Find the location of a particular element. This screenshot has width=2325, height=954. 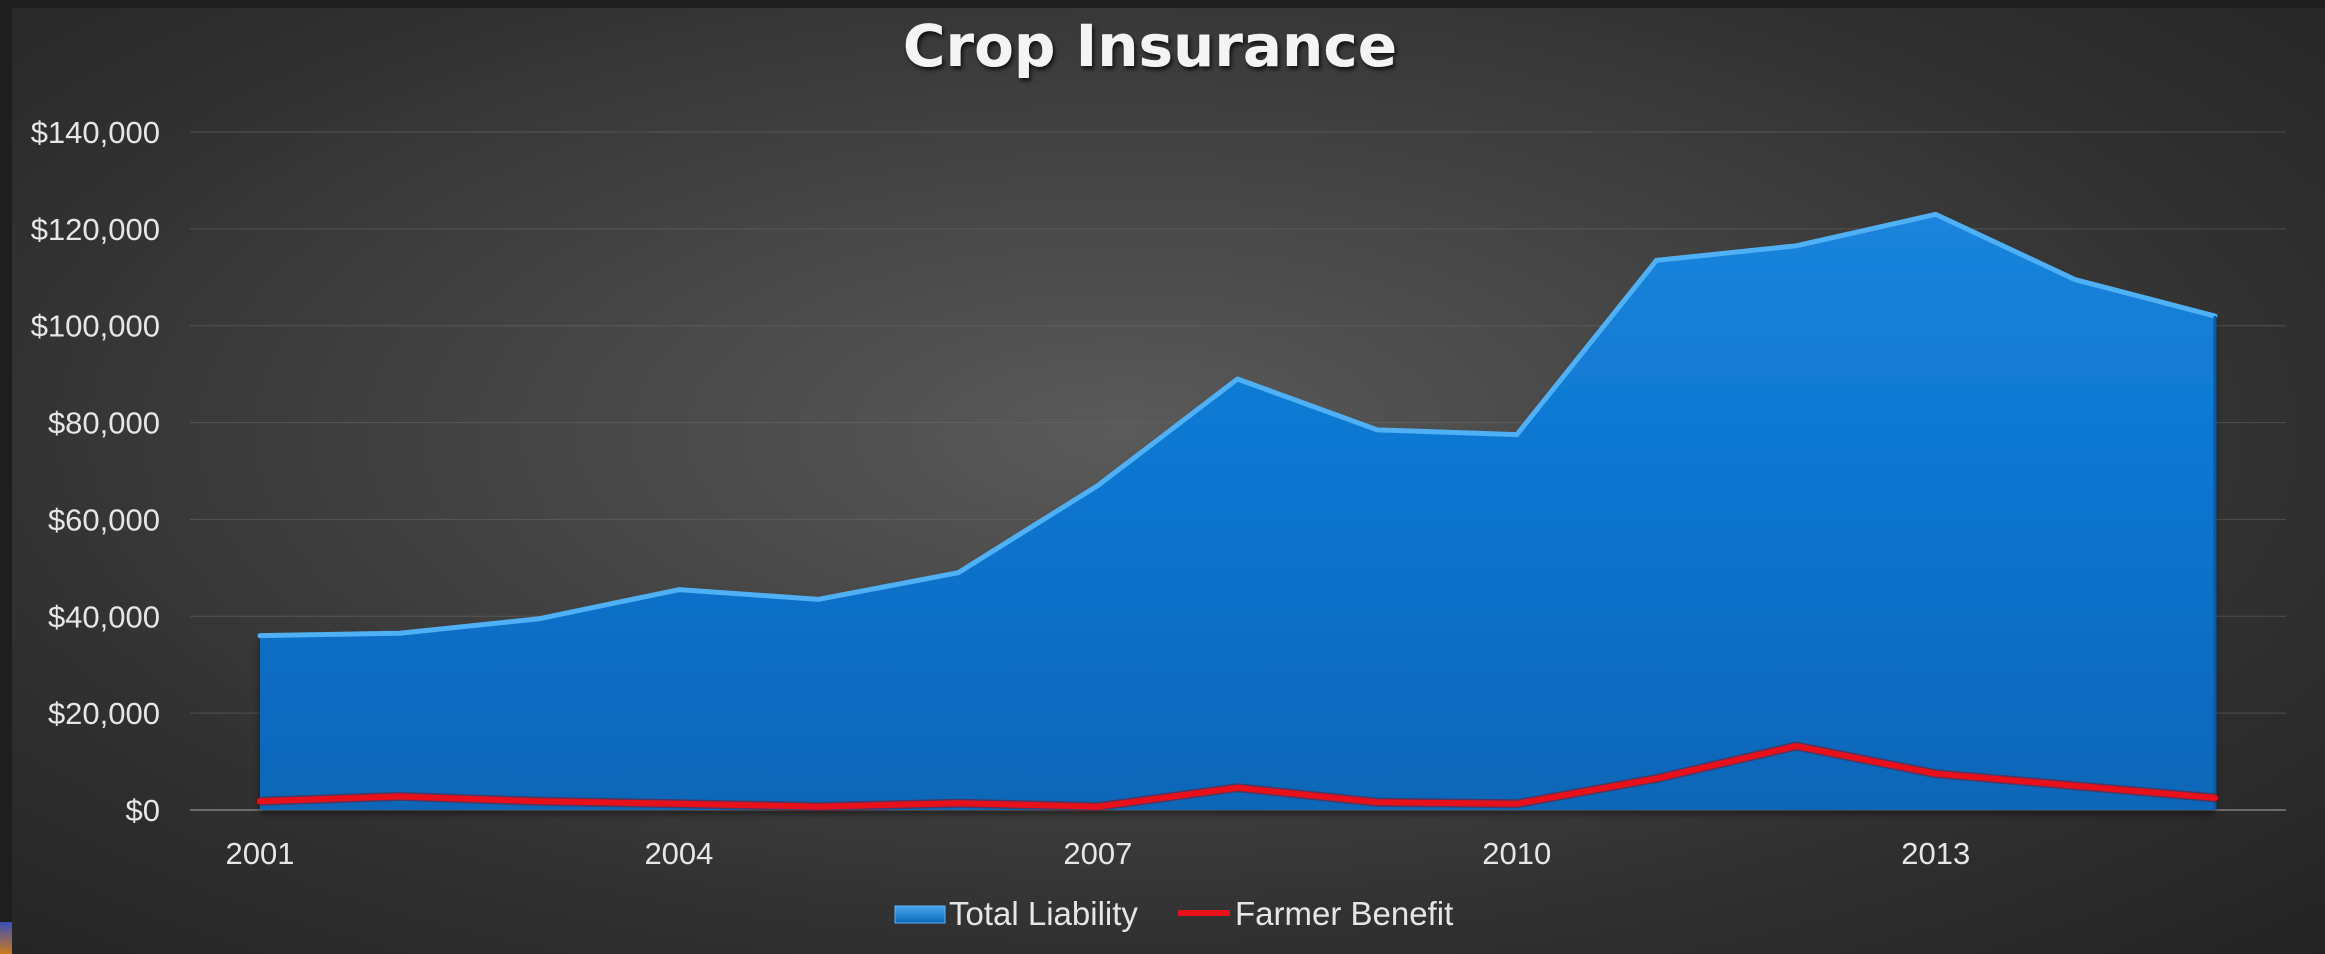

x-tick-label: 2001 is located at coordinates (260, 853).